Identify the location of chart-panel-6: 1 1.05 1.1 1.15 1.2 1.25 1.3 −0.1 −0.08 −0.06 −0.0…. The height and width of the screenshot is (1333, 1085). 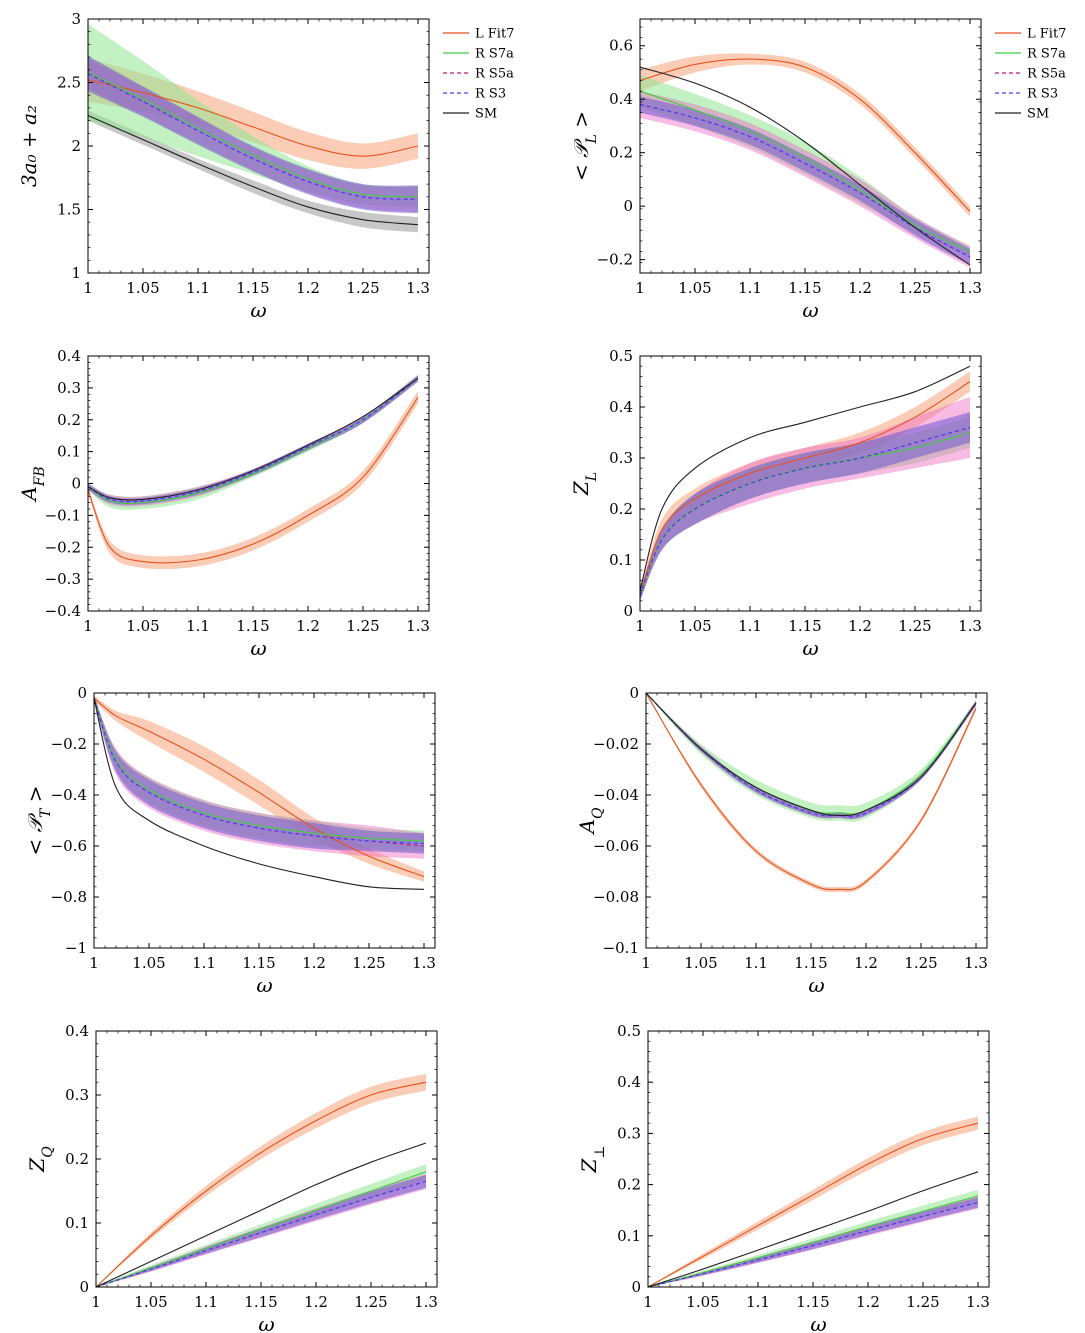
(781, 840).